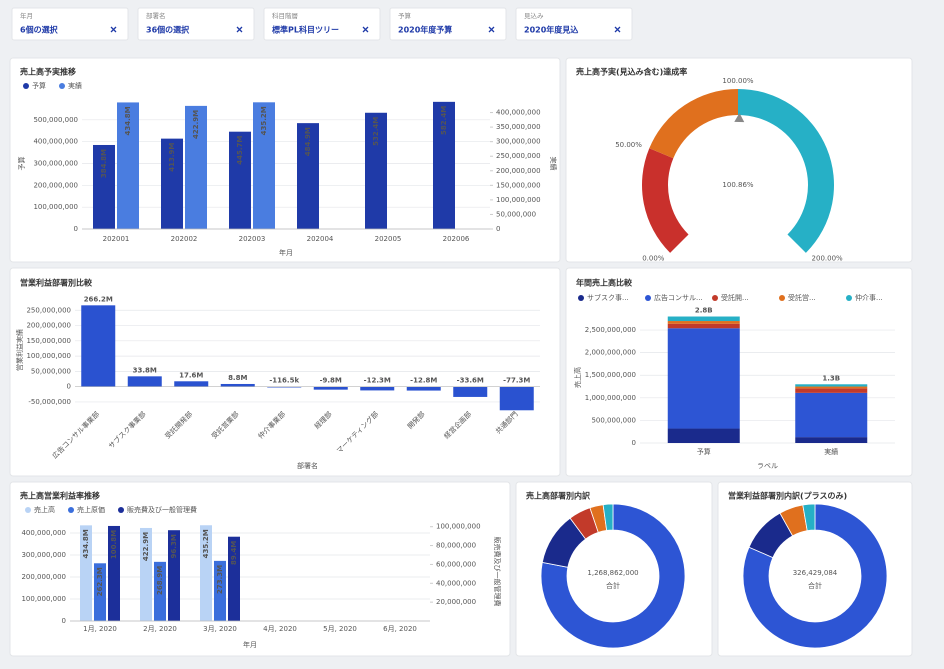  Describe the element at coordinates (558, 496) in the screenshot. I see `chart-title: 売上高部署別内訳` at that location.